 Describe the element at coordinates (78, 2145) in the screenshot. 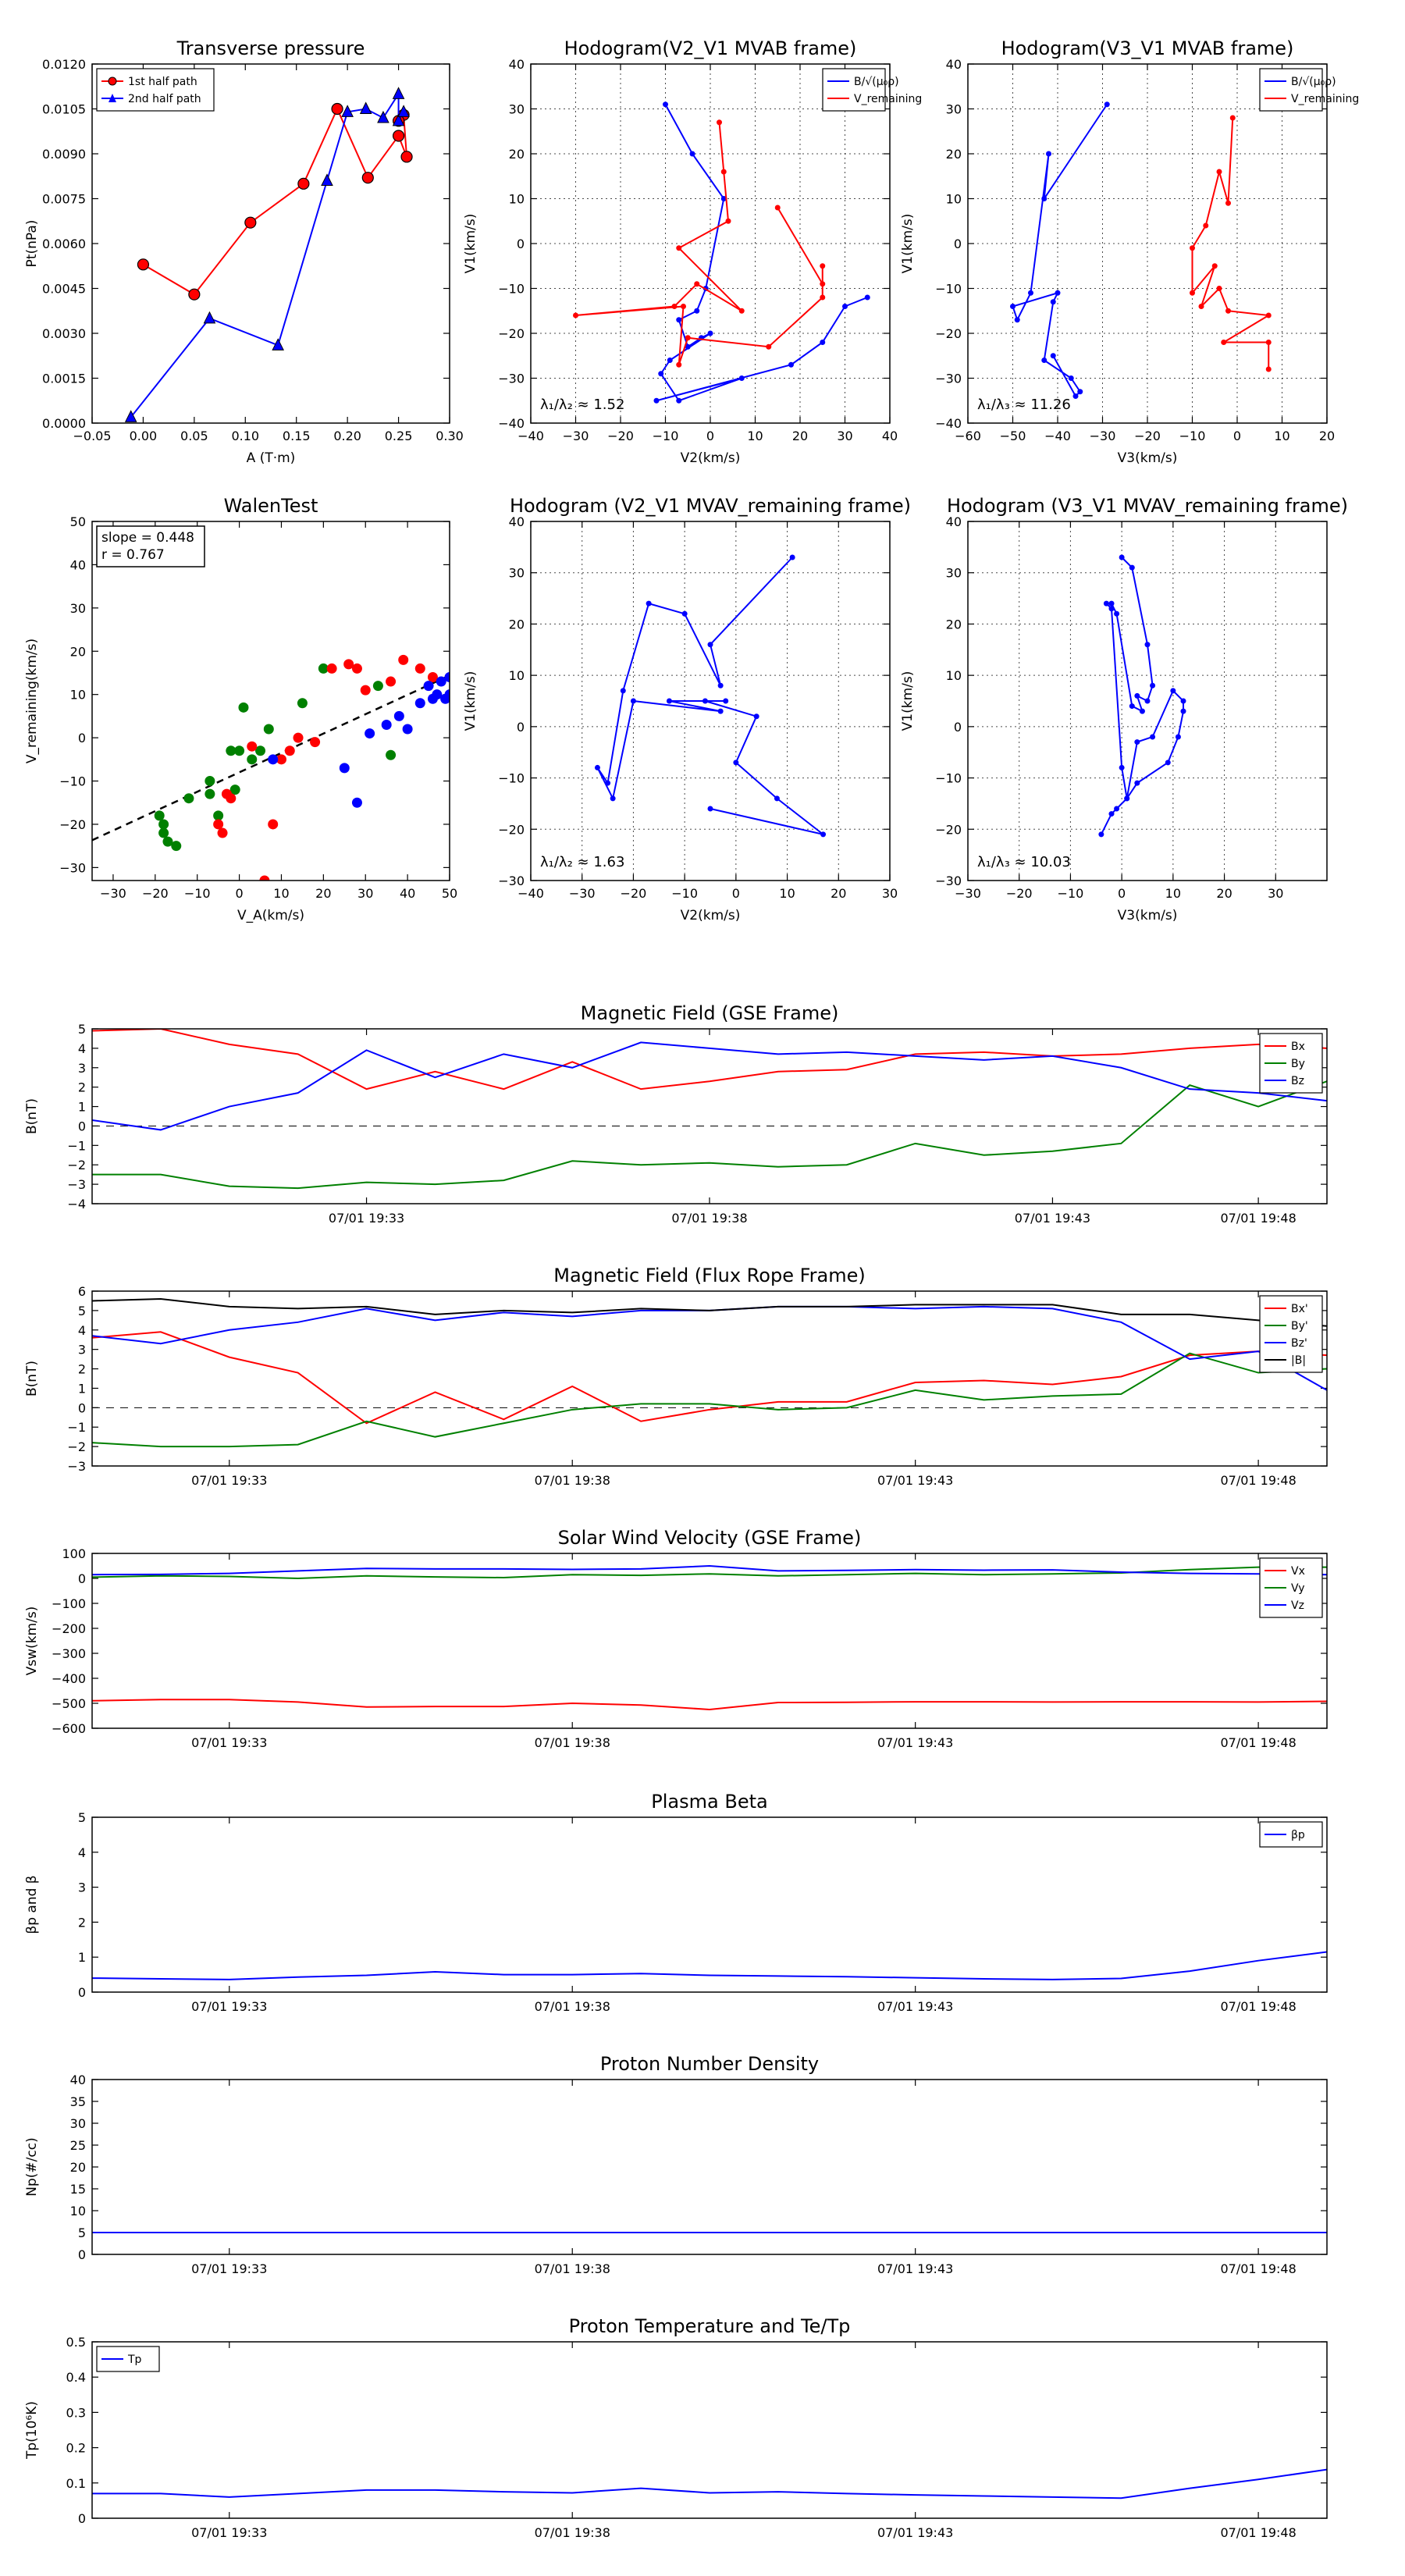

I see `y-tick-label: 25` at that location.